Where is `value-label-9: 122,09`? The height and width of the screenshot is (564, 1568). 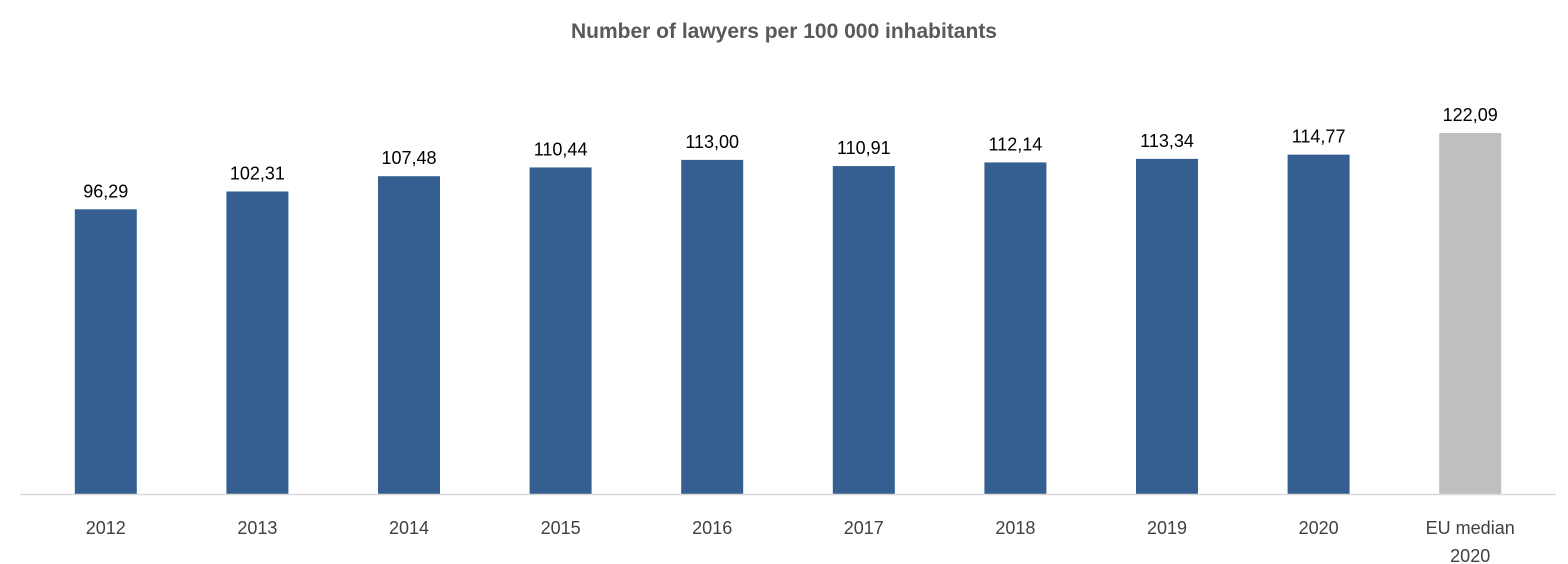
value-label-9: 122,09 is located at coordinates (1470, 115).